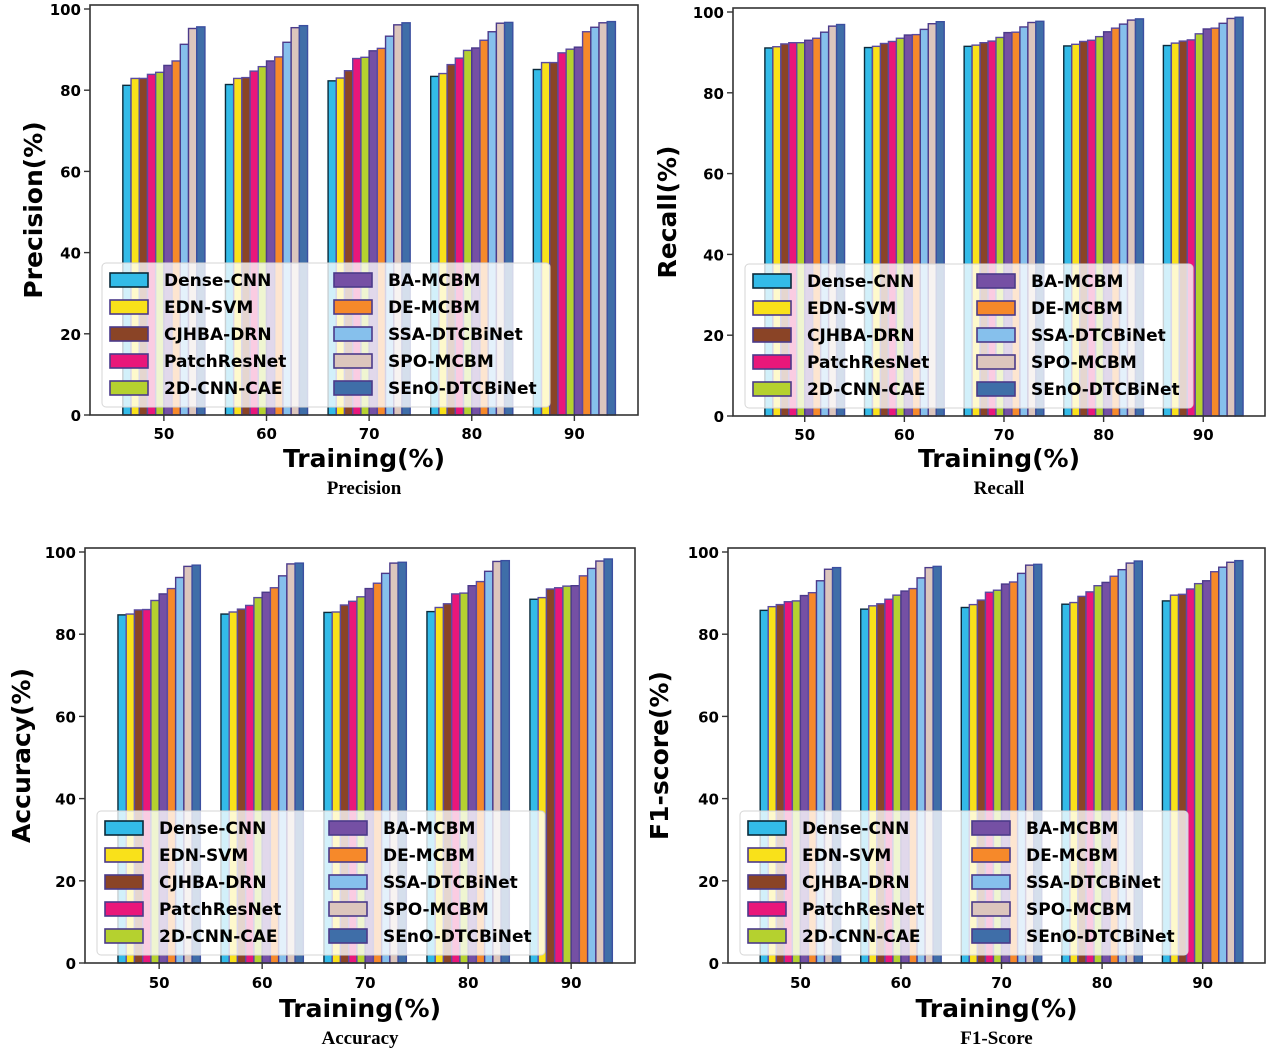 This screenshot has width=1280, height=1053. Describe the element at coordinates (996, 1038) in the screenshot. I see `chart-caption: F1-Score` at that location.